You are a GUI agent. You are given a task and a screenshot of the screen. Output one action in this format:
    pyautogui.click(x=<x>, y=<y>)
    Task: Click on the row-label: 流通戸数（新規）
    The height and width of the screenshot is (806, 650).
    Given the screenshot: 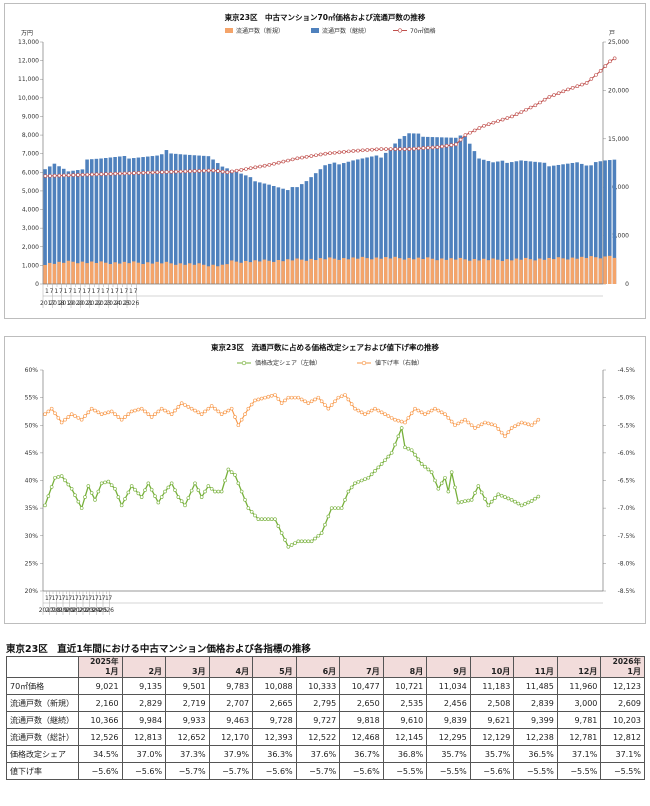 What is the action you would take?
    pyautogui.click(x=42, y=703)
    